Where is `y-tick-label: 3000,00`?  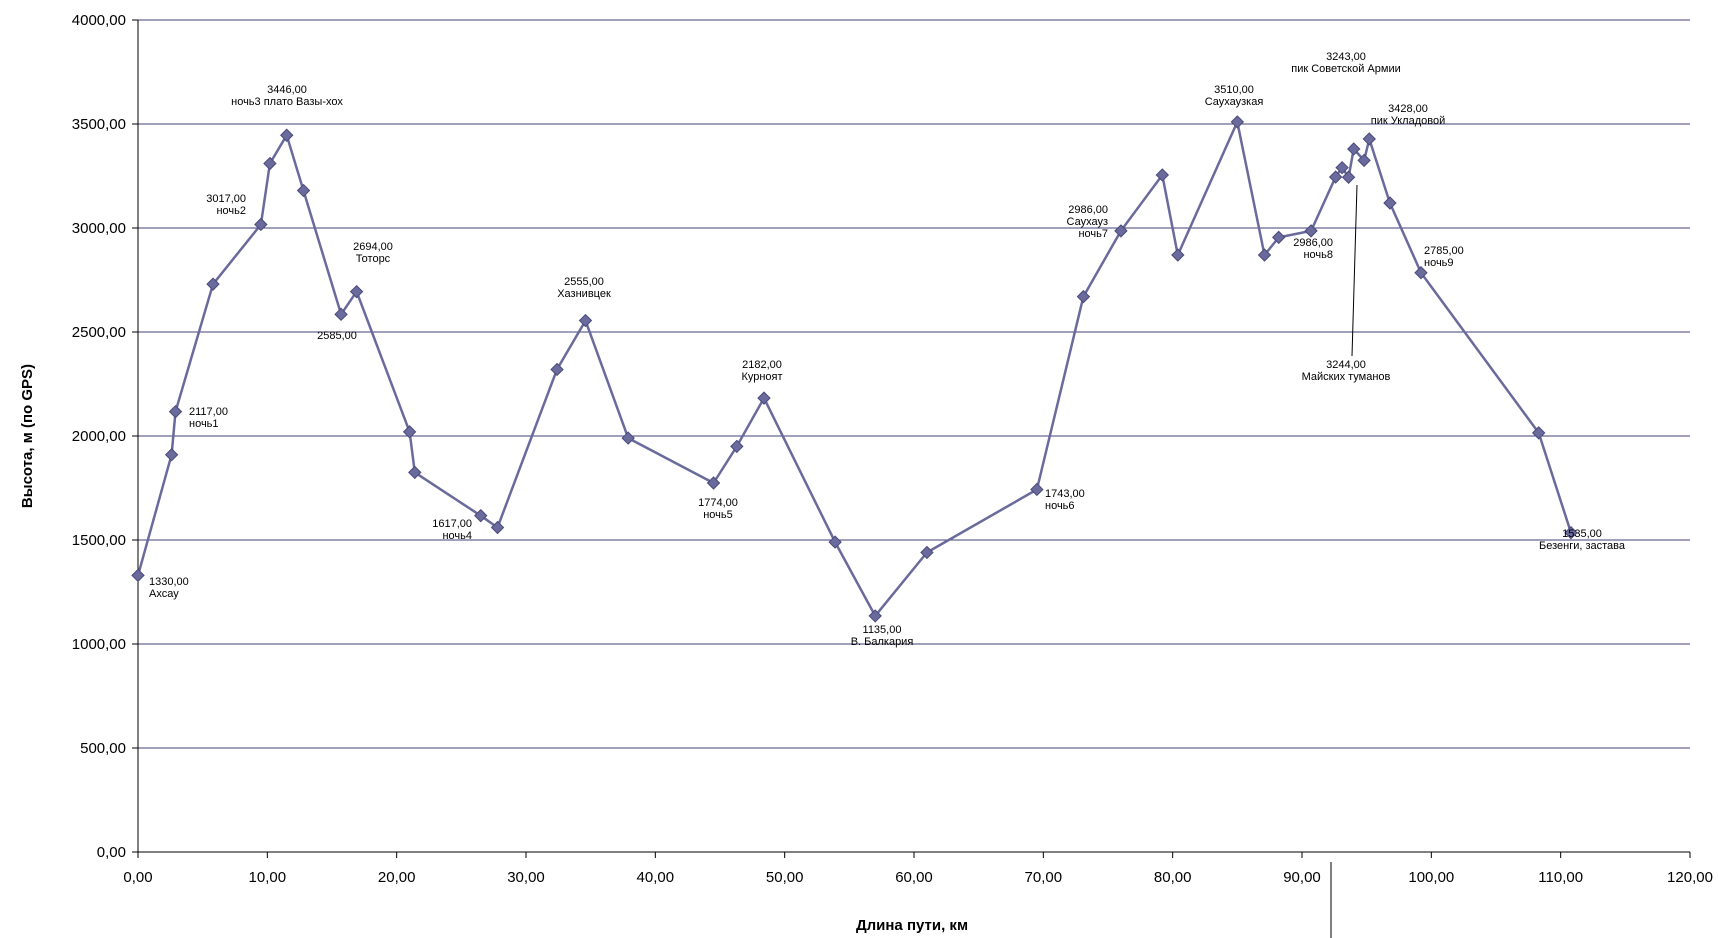 y-tick-label: 3000,00 is located at coordinates (99, 228).